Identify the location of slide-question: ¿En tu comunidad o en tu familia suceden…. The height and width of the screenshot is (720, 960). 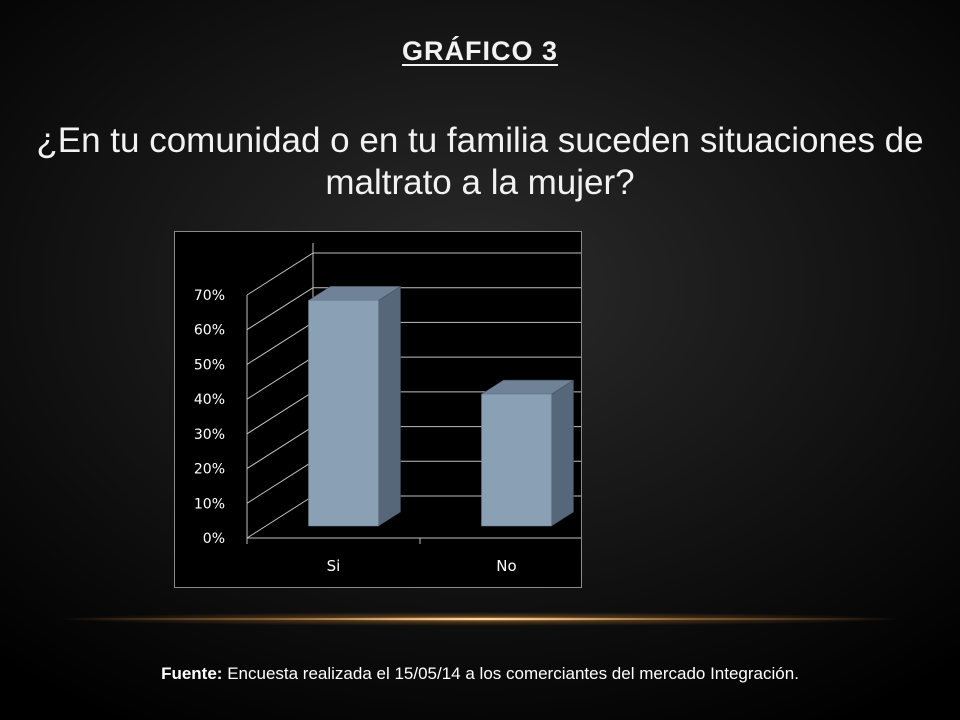
(480, 161).